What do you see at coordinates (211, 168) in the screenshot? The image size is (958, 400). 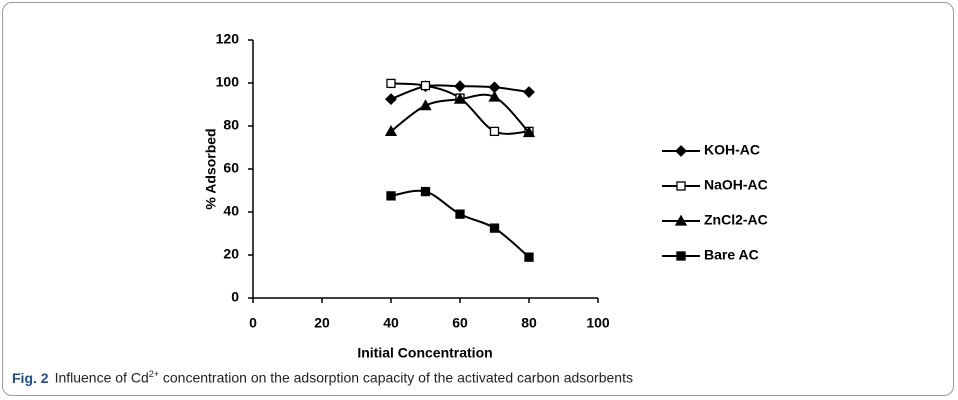 I see `y-axis-title: % Adsorbed` at bounding box center [211, 168].